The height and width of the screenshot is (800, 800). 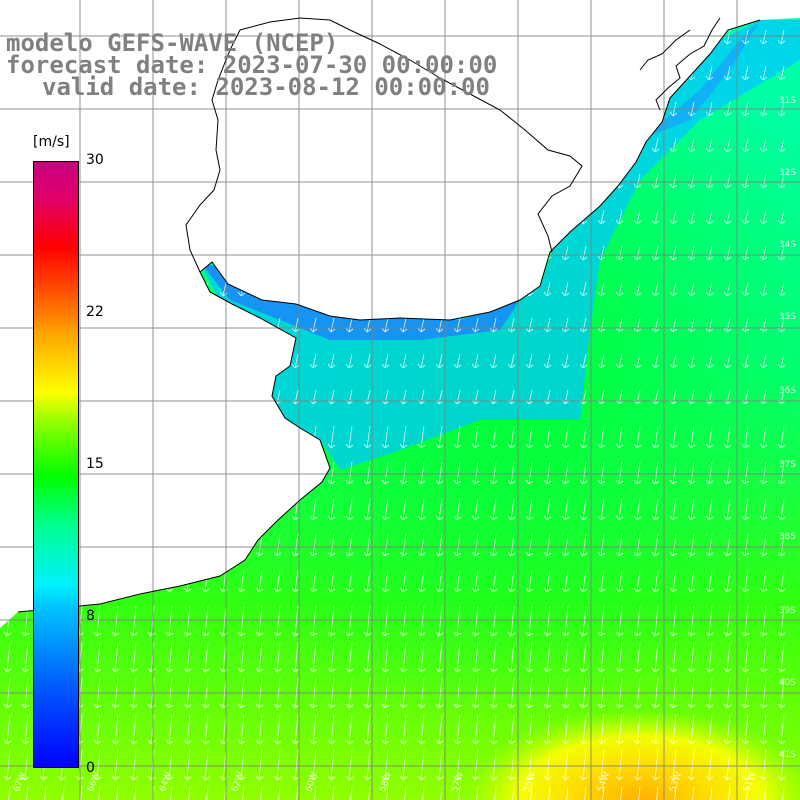 I want to click on colorbar-tick-15: 15, so click(x=95, y=464).